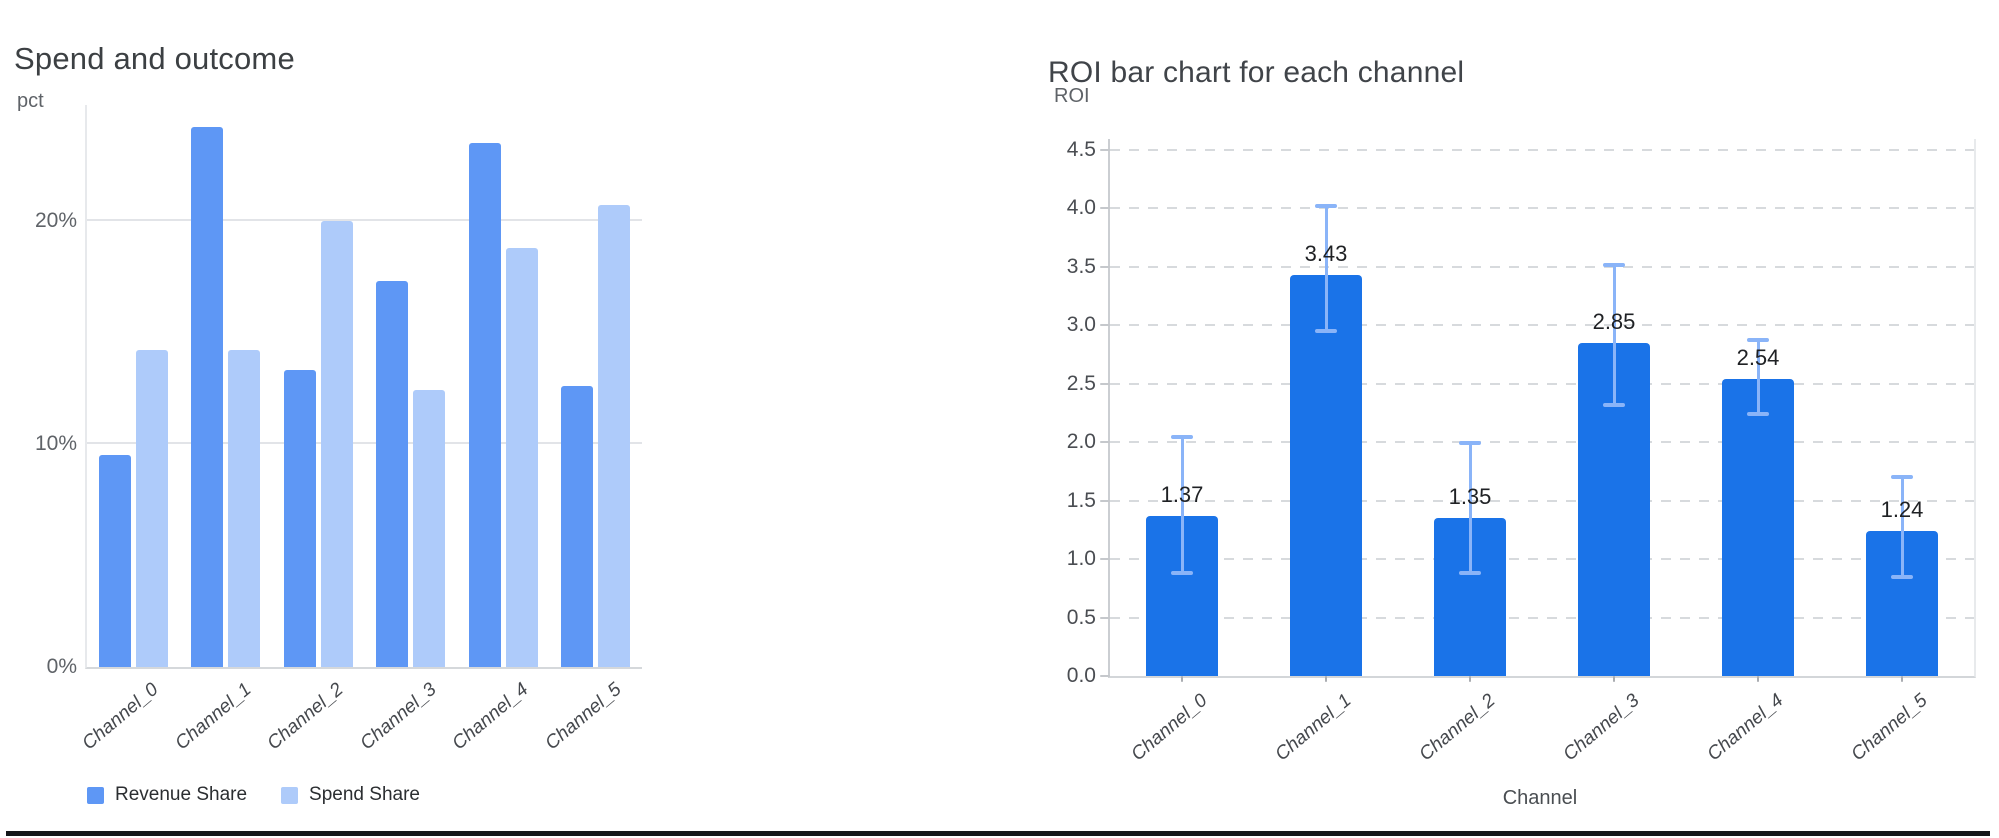 Image resolution: width=1999 pixels, height=838 pixels. What do you see at coordinates (1081, 675) in the screenshot?
I see `y-tick-label: 0.0` at bounding box center [1081, 675].